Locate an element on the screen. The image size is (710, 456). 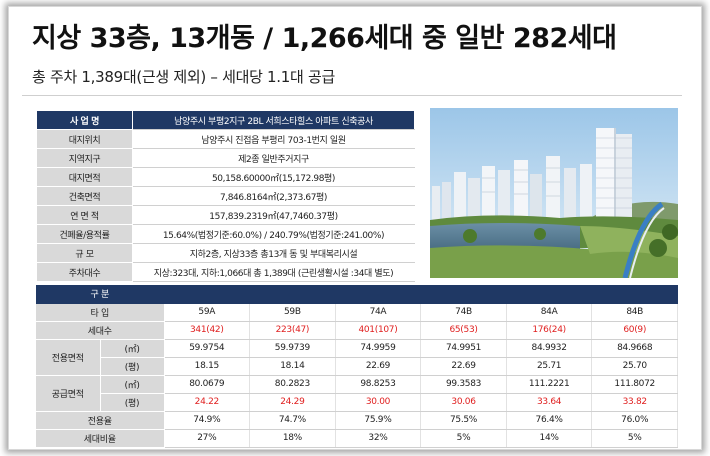
exclusive-area-label: 전용면적 is located at coordinates (68, 357).